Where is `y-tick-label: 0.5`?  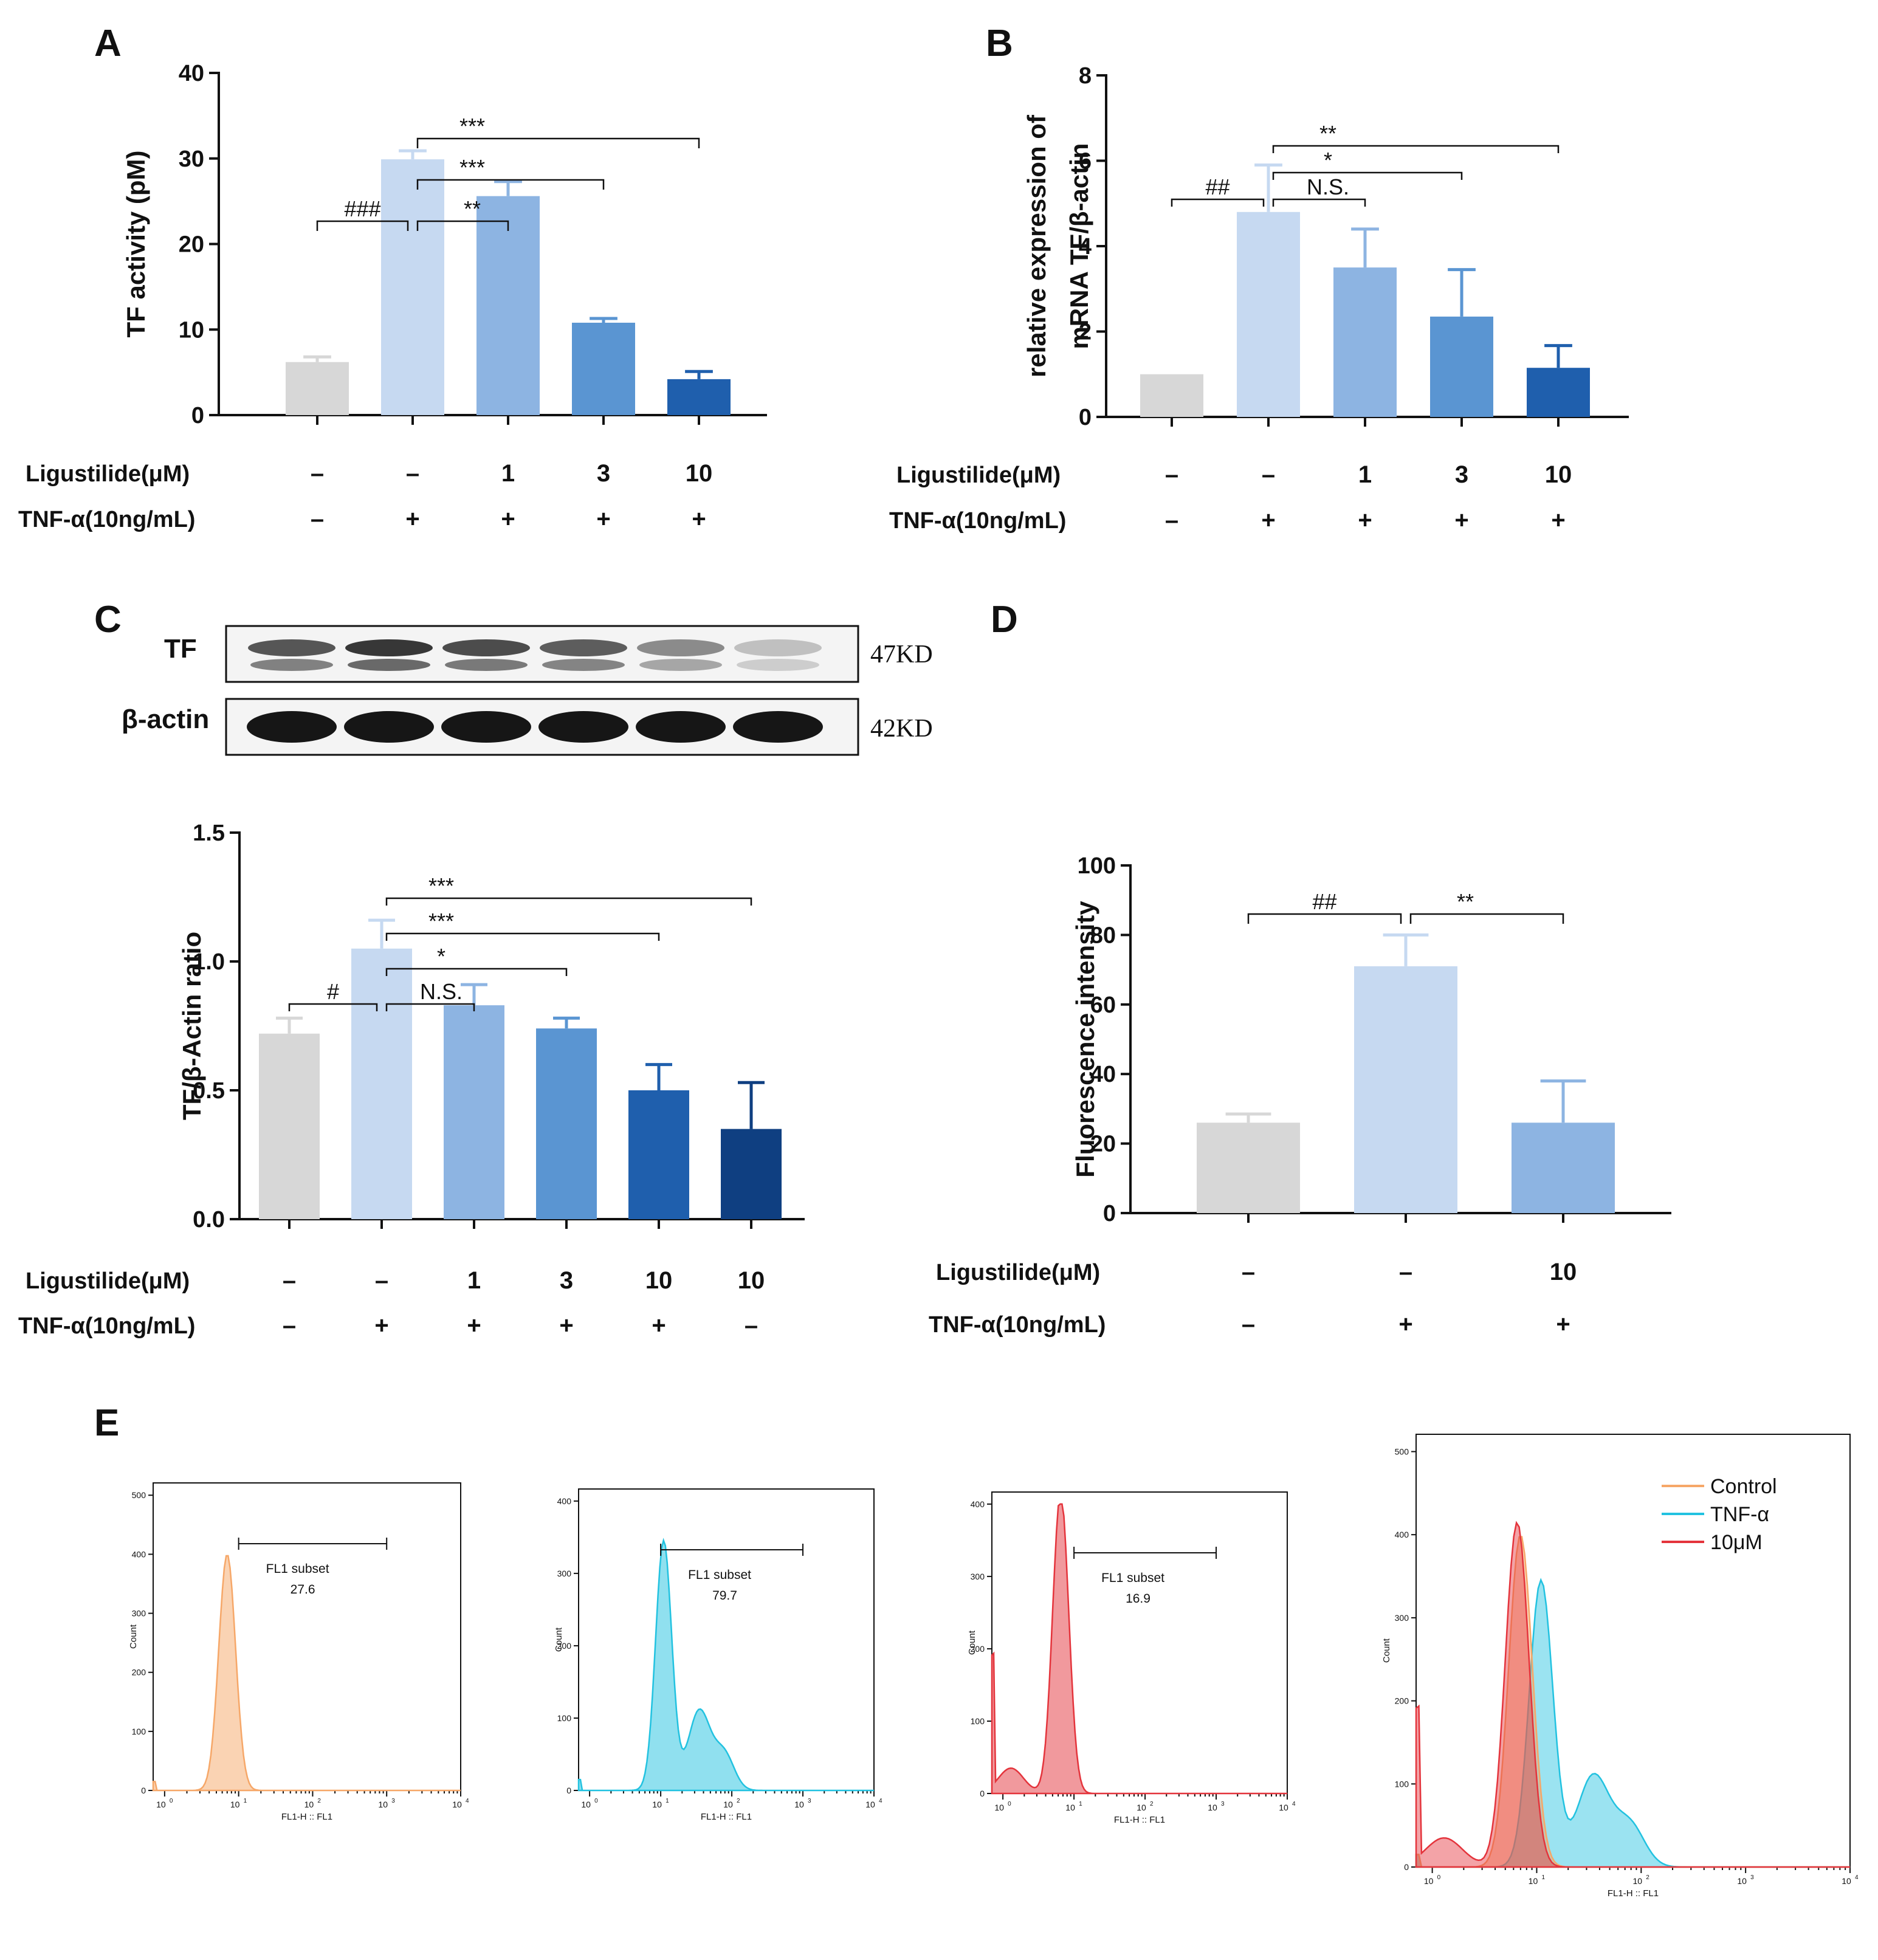
y-tick-label: 0.5 is located at coordinates (209, 1091).